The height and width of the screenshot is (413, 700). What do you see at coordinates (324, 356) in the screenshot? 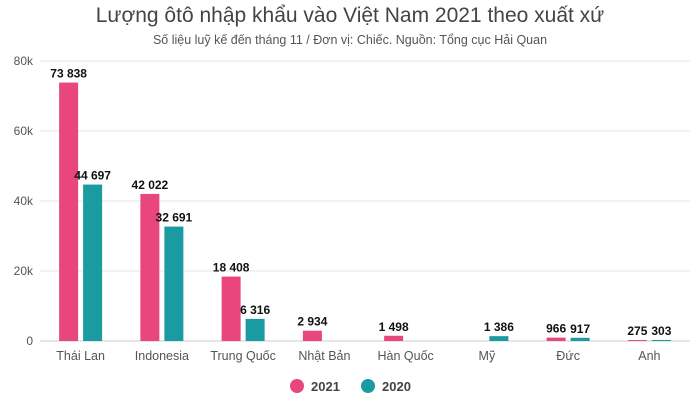
I see `category-label: Nhật Bản` at bounding box center [324, 356].